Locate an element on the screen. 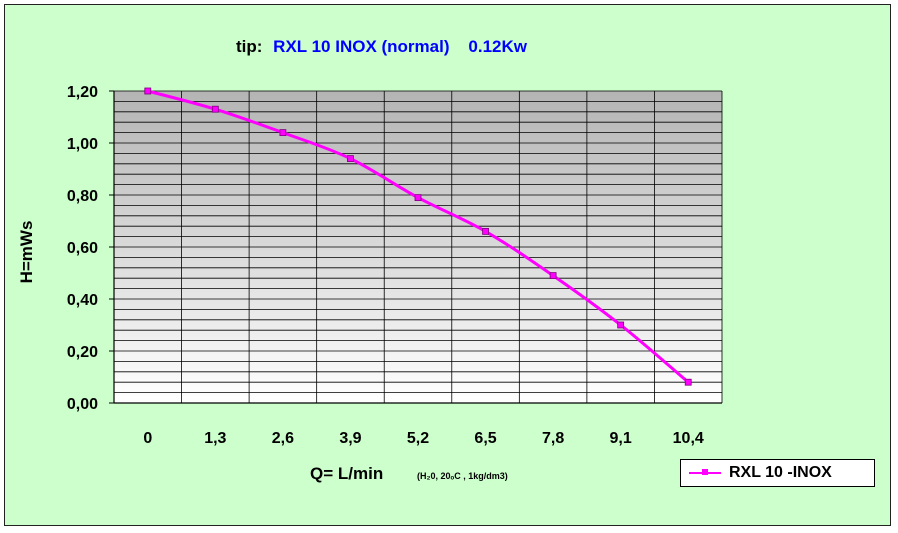 This screenshot has width=898, height=533. x-tick-labels: 0 1,3 2,6 3,9 5,2 6,5 7,8 9,1 10,4 is located at coordinates (423, 438).